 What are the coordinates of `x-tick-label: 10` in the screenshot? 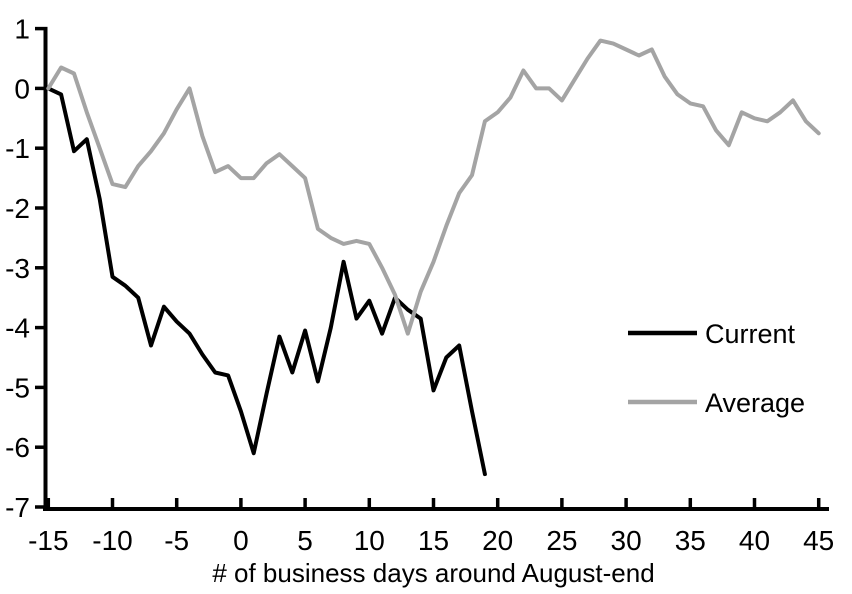 It's located at (369, 540).